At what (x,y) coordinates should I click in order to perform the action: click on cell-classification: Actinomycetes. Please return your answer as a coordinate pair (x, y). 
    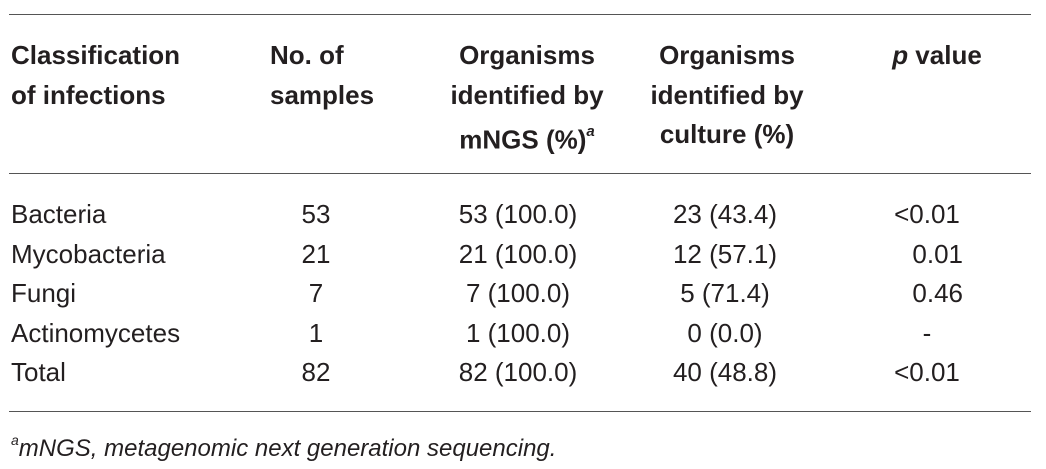
    Looking at the image, I should click on (96, 332).